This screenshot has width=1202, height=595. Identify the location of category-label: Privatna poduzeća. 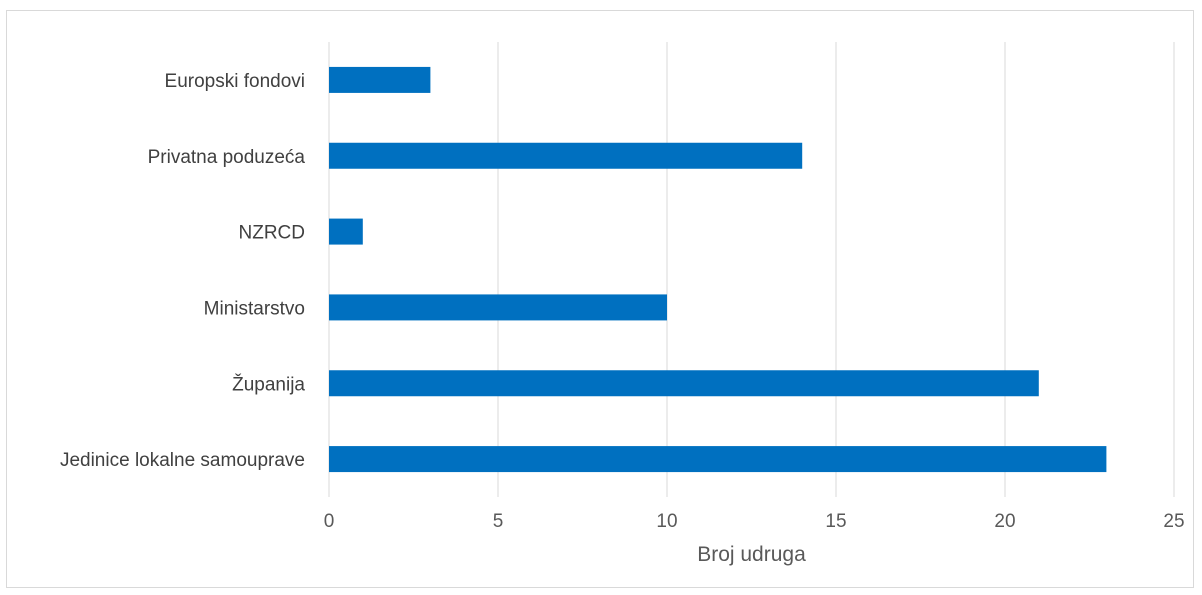
(227, 157).